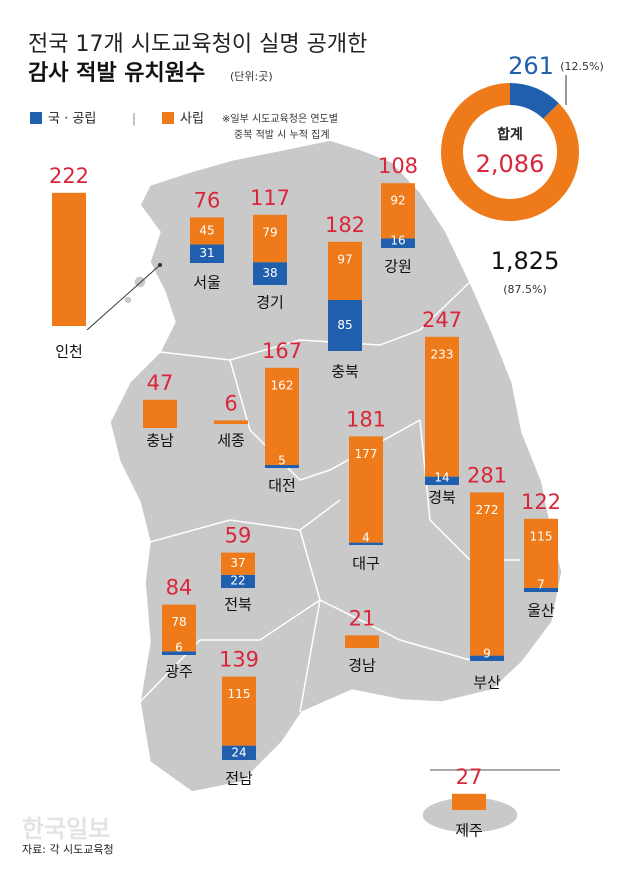 Image resolution: width=640 pixels, height=875 pixels. I want to click on value-label: 37, so click(237, 563).